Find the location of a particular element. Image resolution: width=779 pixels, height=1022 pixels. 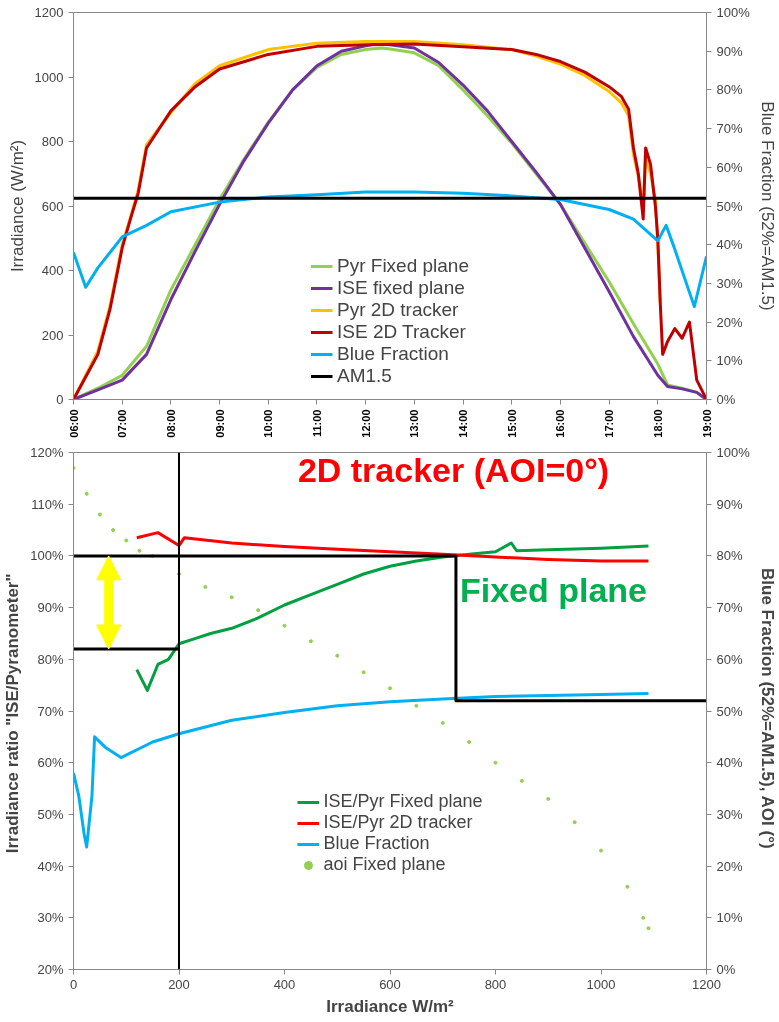

x-tick-label: 1200 is located at coordinates (706, 984).